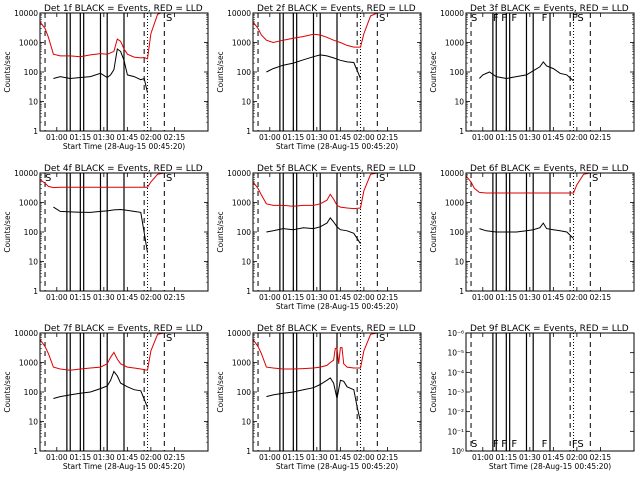 The image size is (640, 480). I want to click on panel-title: Det 4f BLACK = Events, RED = LLD, so click(123, 169).